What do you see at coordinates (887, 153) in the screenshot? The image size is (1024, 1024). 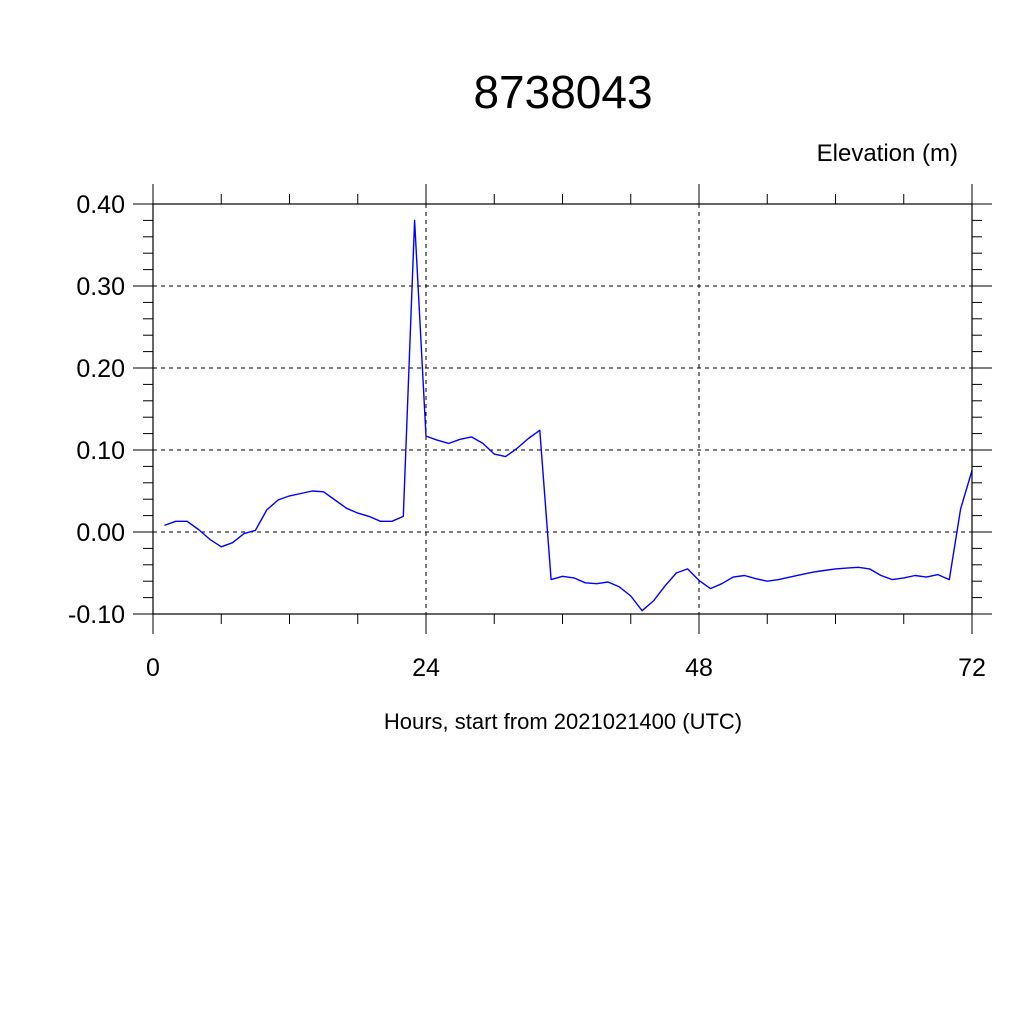 I see `units-label: Elevation (m)` at bounding box center [887, 153].